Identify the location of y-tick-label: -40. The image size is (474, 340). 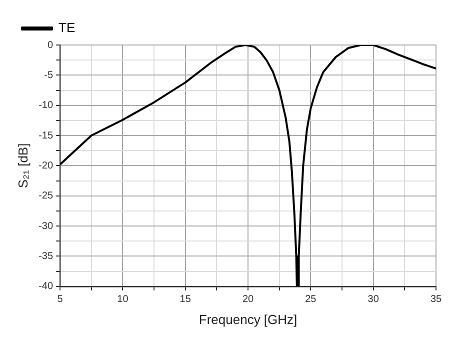
(46, 286).